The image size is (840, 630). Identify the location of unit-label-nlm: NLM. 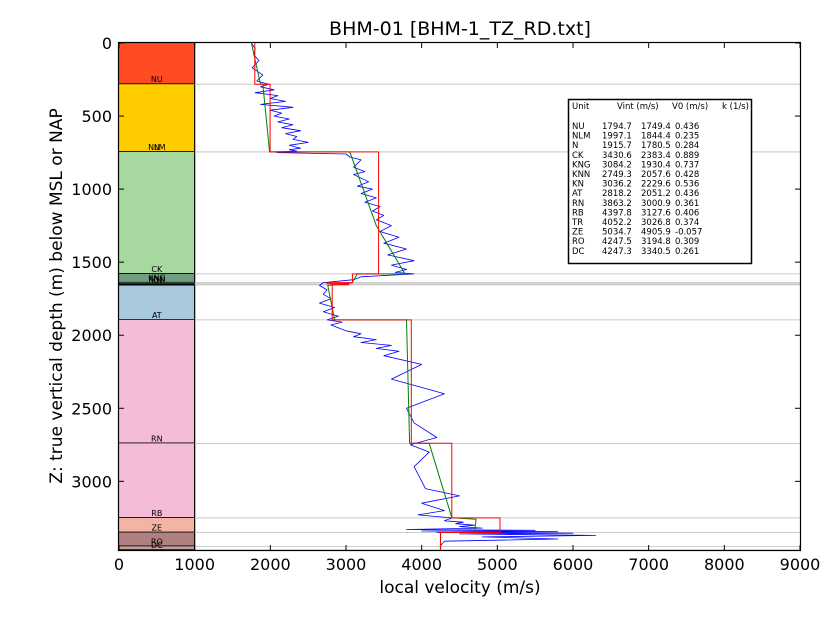
(156, 147).